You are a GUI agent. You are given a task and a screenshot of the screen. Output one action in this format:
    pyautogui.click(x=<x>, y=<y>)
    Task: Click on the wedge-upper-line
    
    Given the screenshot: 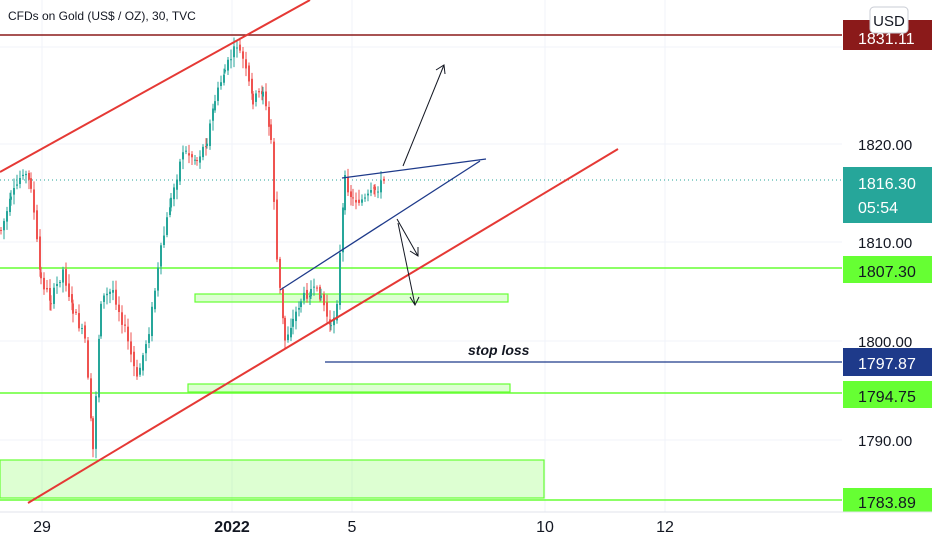 What is the action you would take?
    pyautogui.click(x=414, y=168)
    